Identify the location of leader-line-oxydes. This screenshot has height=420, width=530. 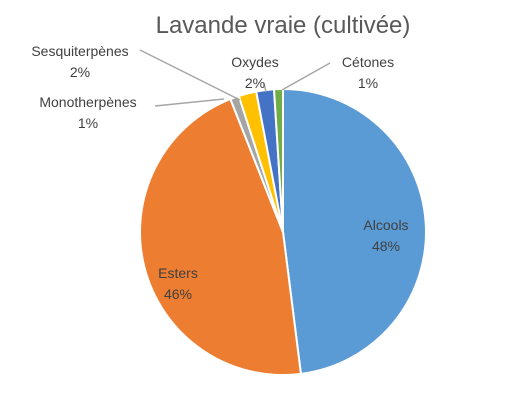
(265, 87).